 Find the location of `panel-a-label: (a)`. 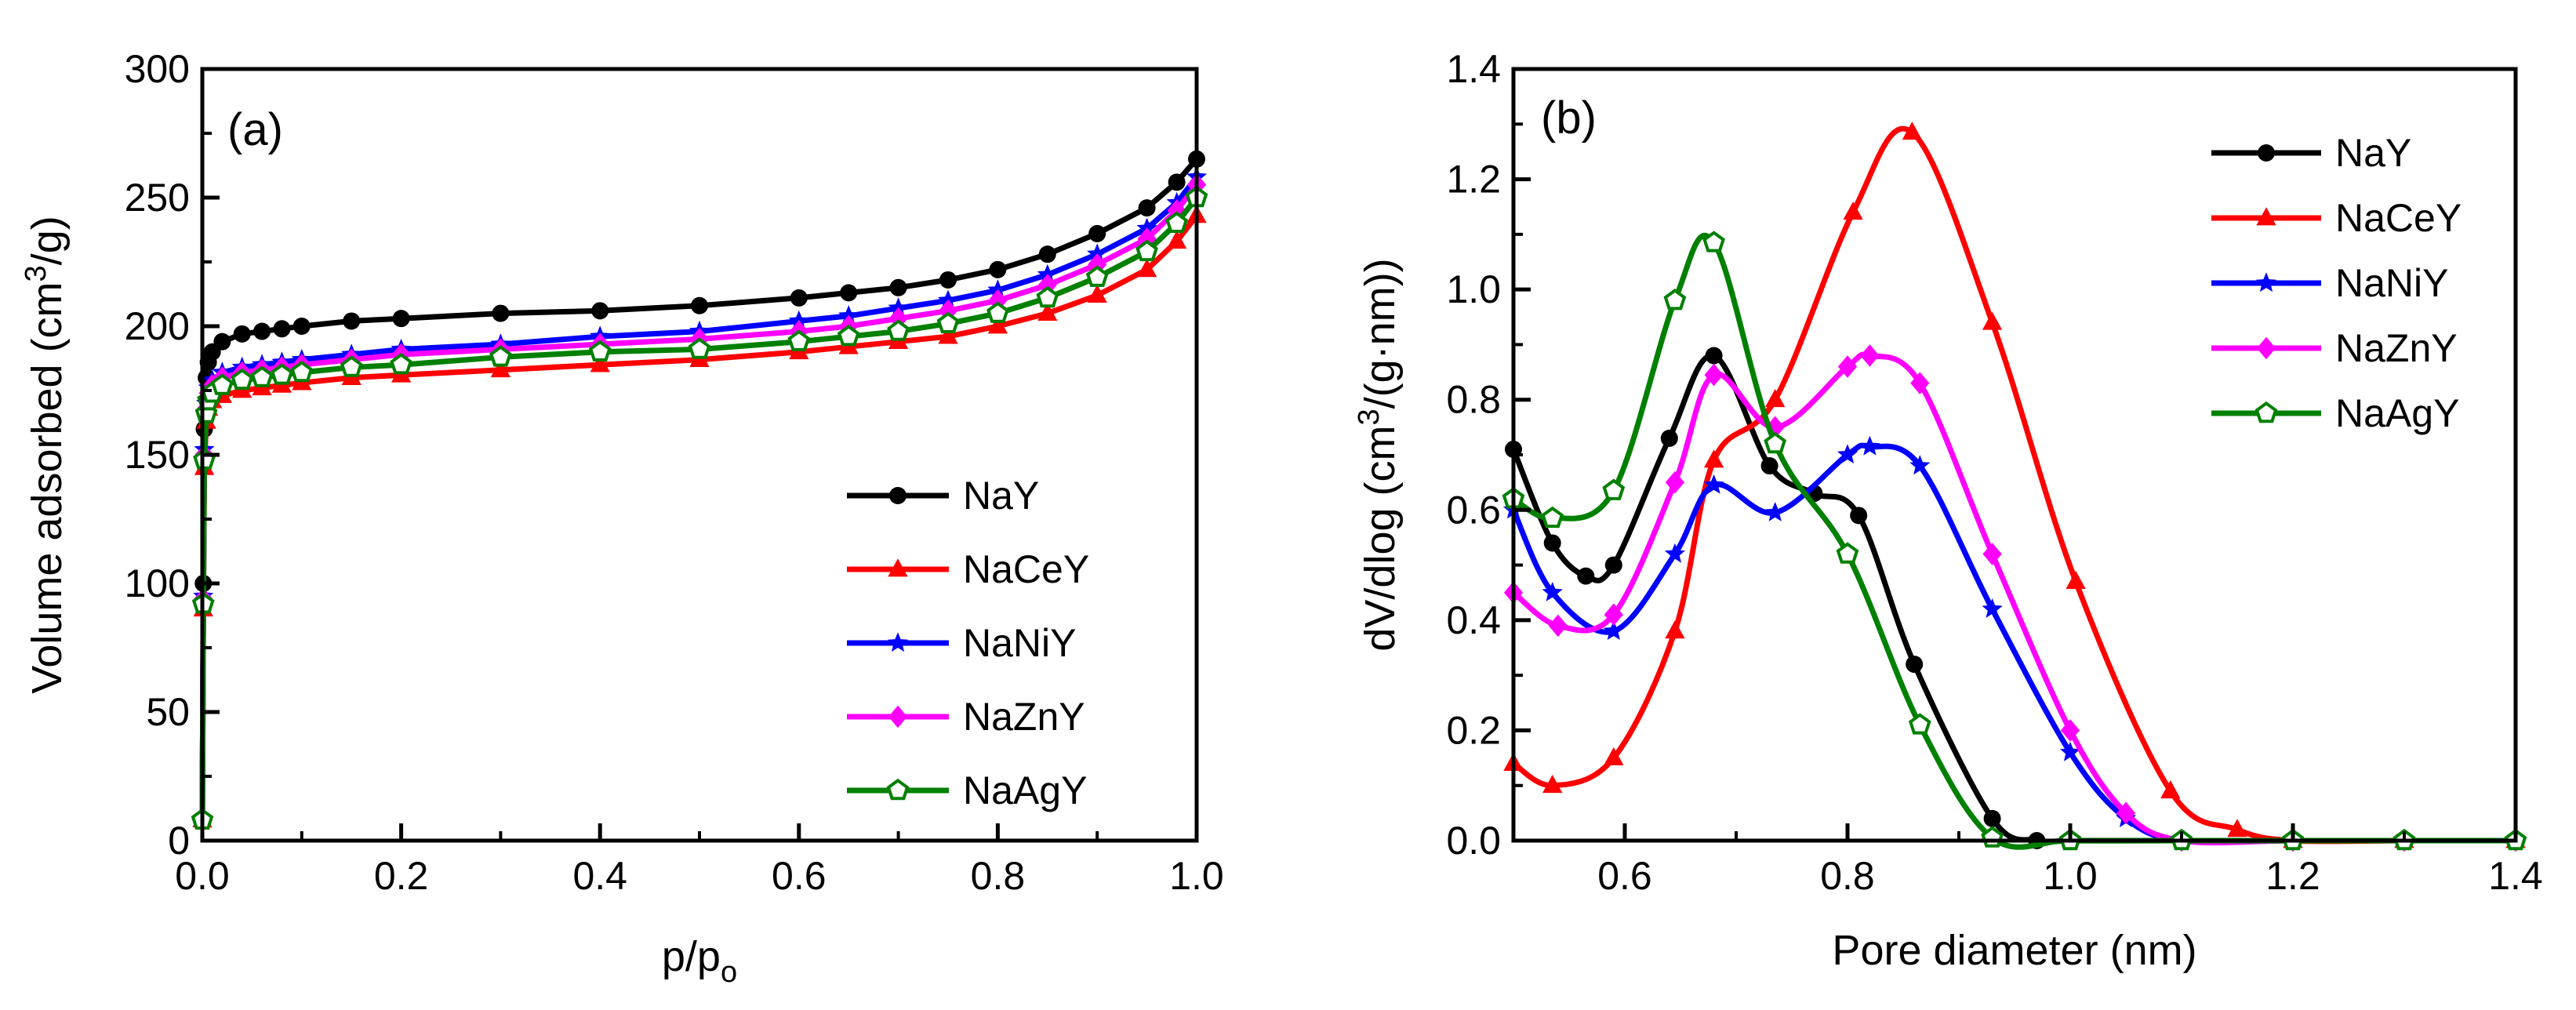

panel-a-label: (a) is located at coordinates (255, 129).